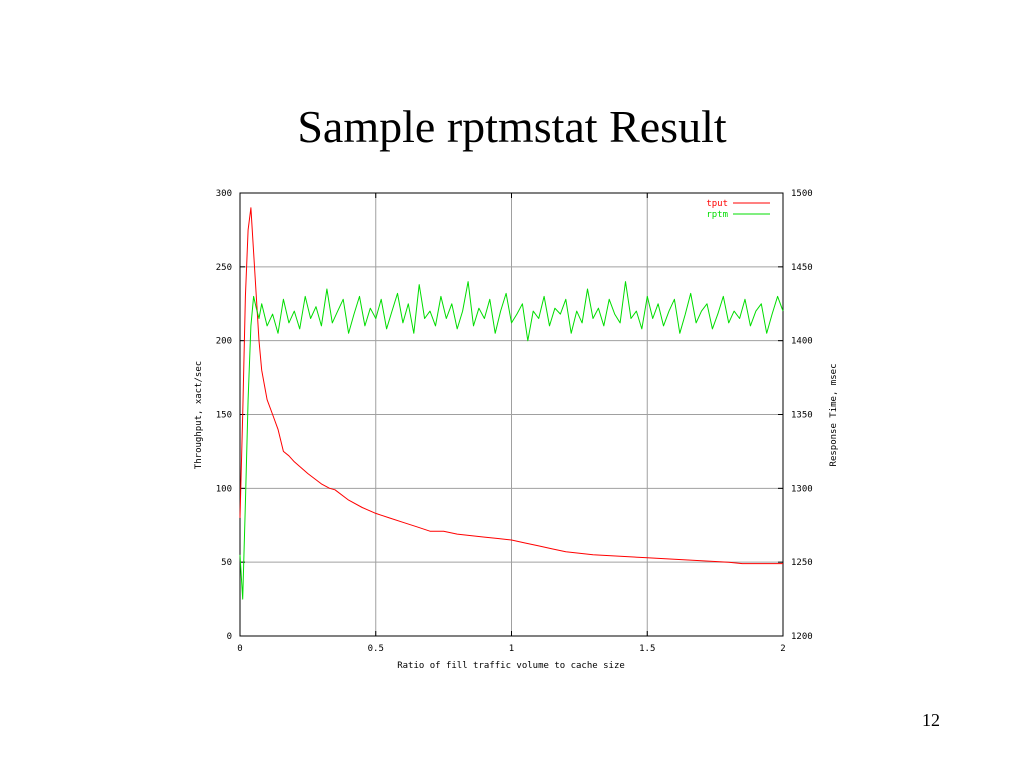  What do you see at coordinates (647, 649) in the screenshot?
I see `x-tick-label: 1.5` at bounding box center [647, 649].